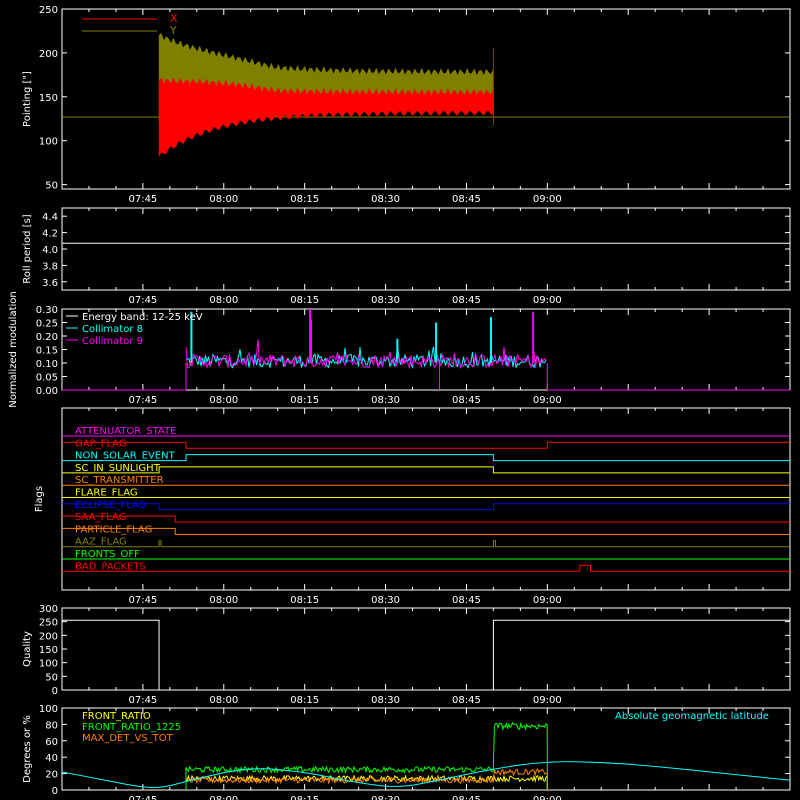  I want to click on degrees-ylabel: Degrees or %, so click(27, 749).